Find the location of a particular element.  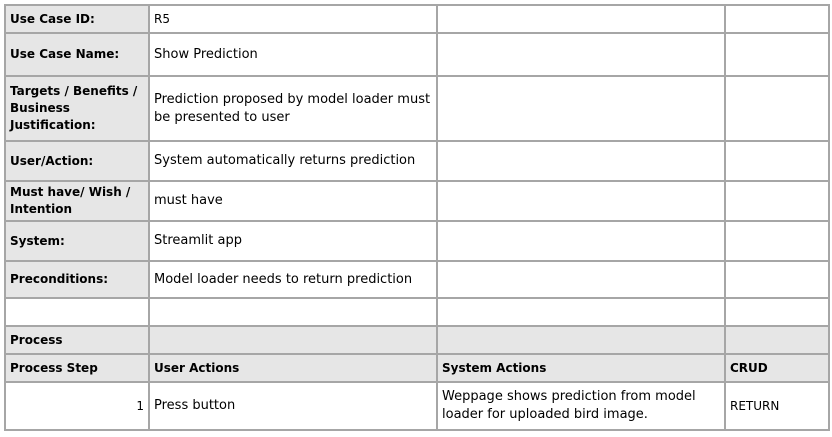

use-case-name-label: Use Case Name: is located at coordinates (77, 54).